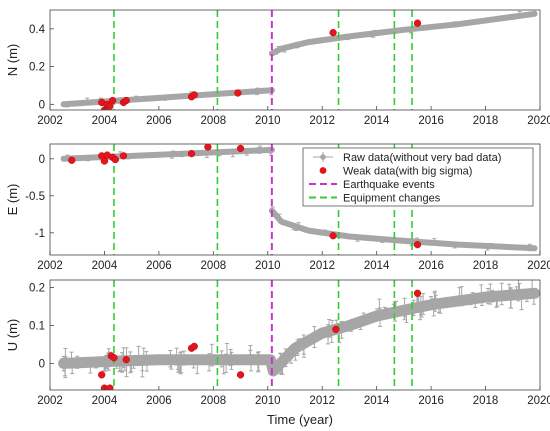 Image resolution: width=550 pixels, height=431 pixels. What do you see at coordinates (323, 157) in the screenshot?
I see `legend-raw-marker-dot` at bounding box center [323, 157].